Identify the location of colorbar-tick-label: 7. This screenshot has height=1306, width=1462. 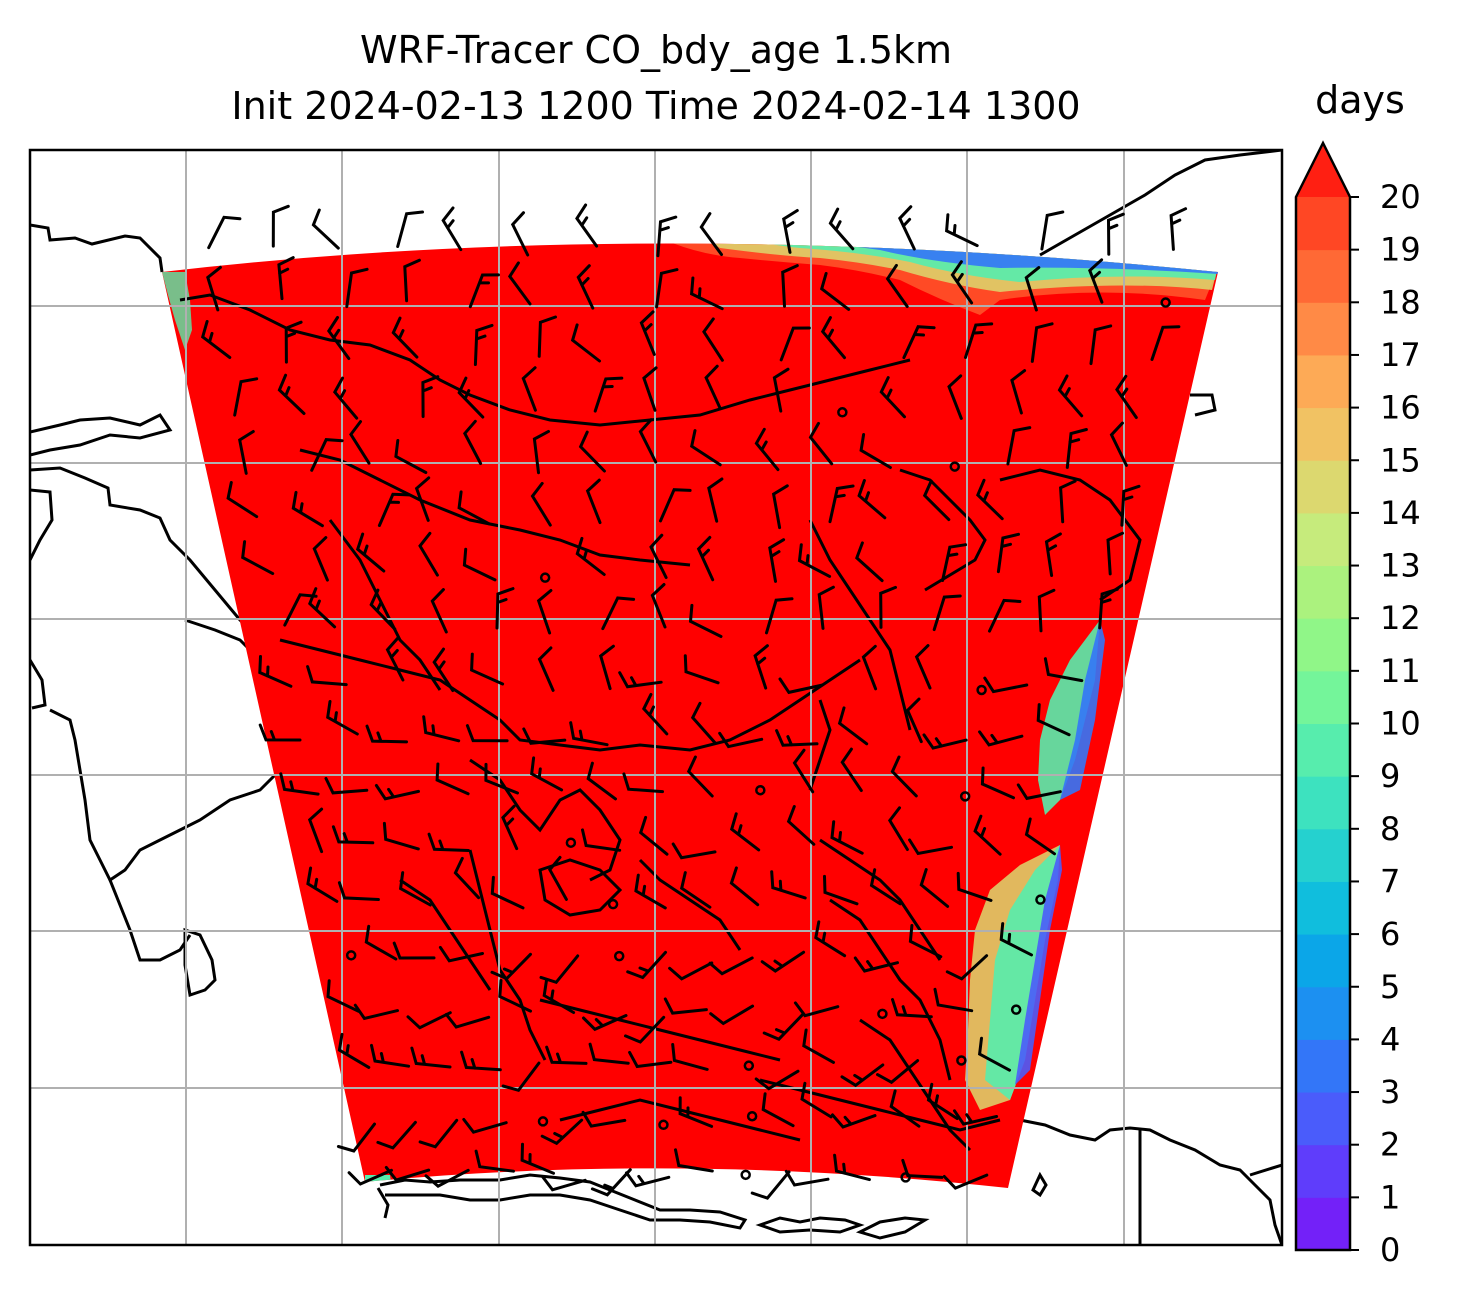
(1390, 881).